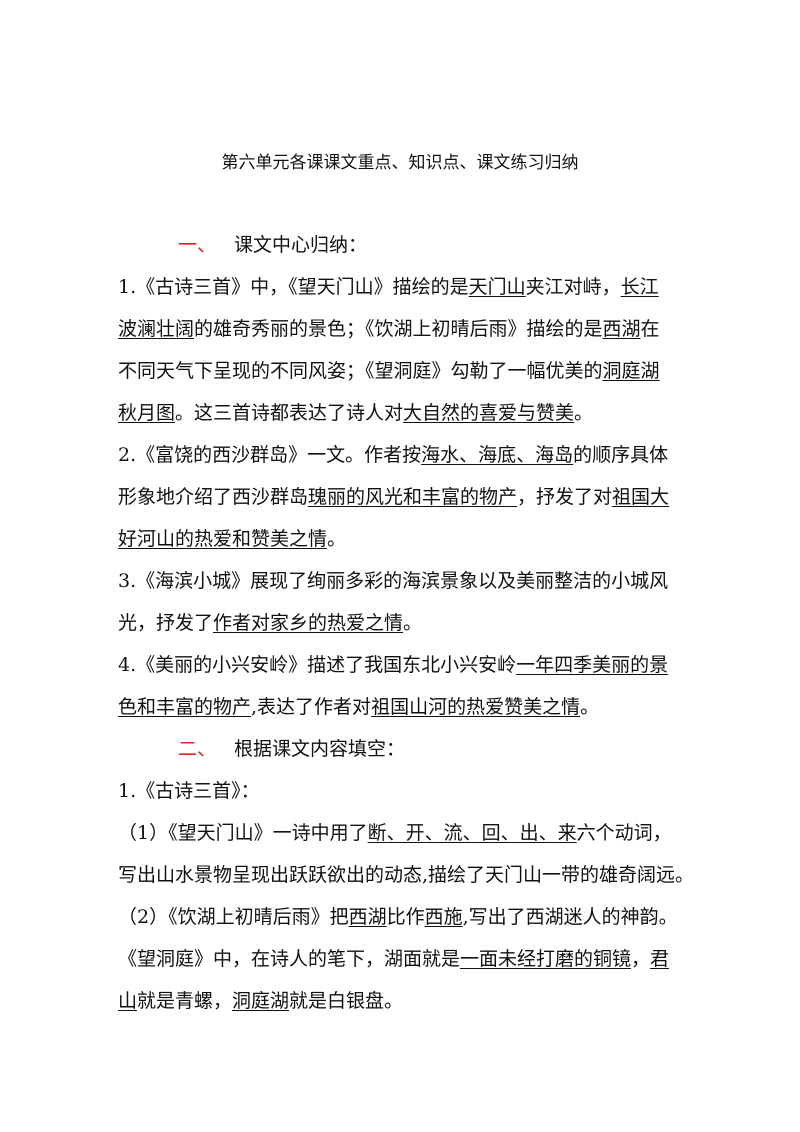 Image resolution: width=800 pixels, height=1132 pixels. Describe the element at coordinates (472, 833) in the screenshot. I see `underlined-answer: 断、开、流、回、出、来` at that location.